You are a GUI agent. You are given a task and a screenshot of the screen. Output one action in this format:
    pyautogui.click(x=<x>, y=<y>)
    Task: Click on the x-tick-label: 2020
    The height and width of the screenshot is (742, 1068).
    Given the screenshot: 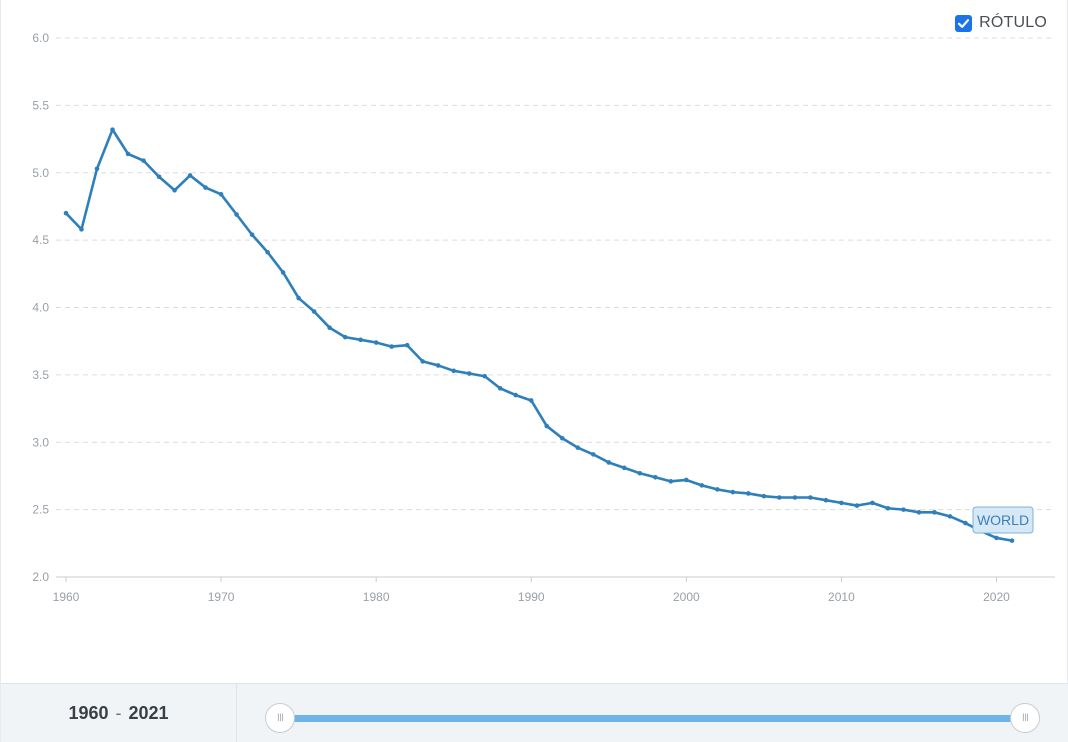 What is the action you would take?
    pyautogui.click(x=996, y=597)
    